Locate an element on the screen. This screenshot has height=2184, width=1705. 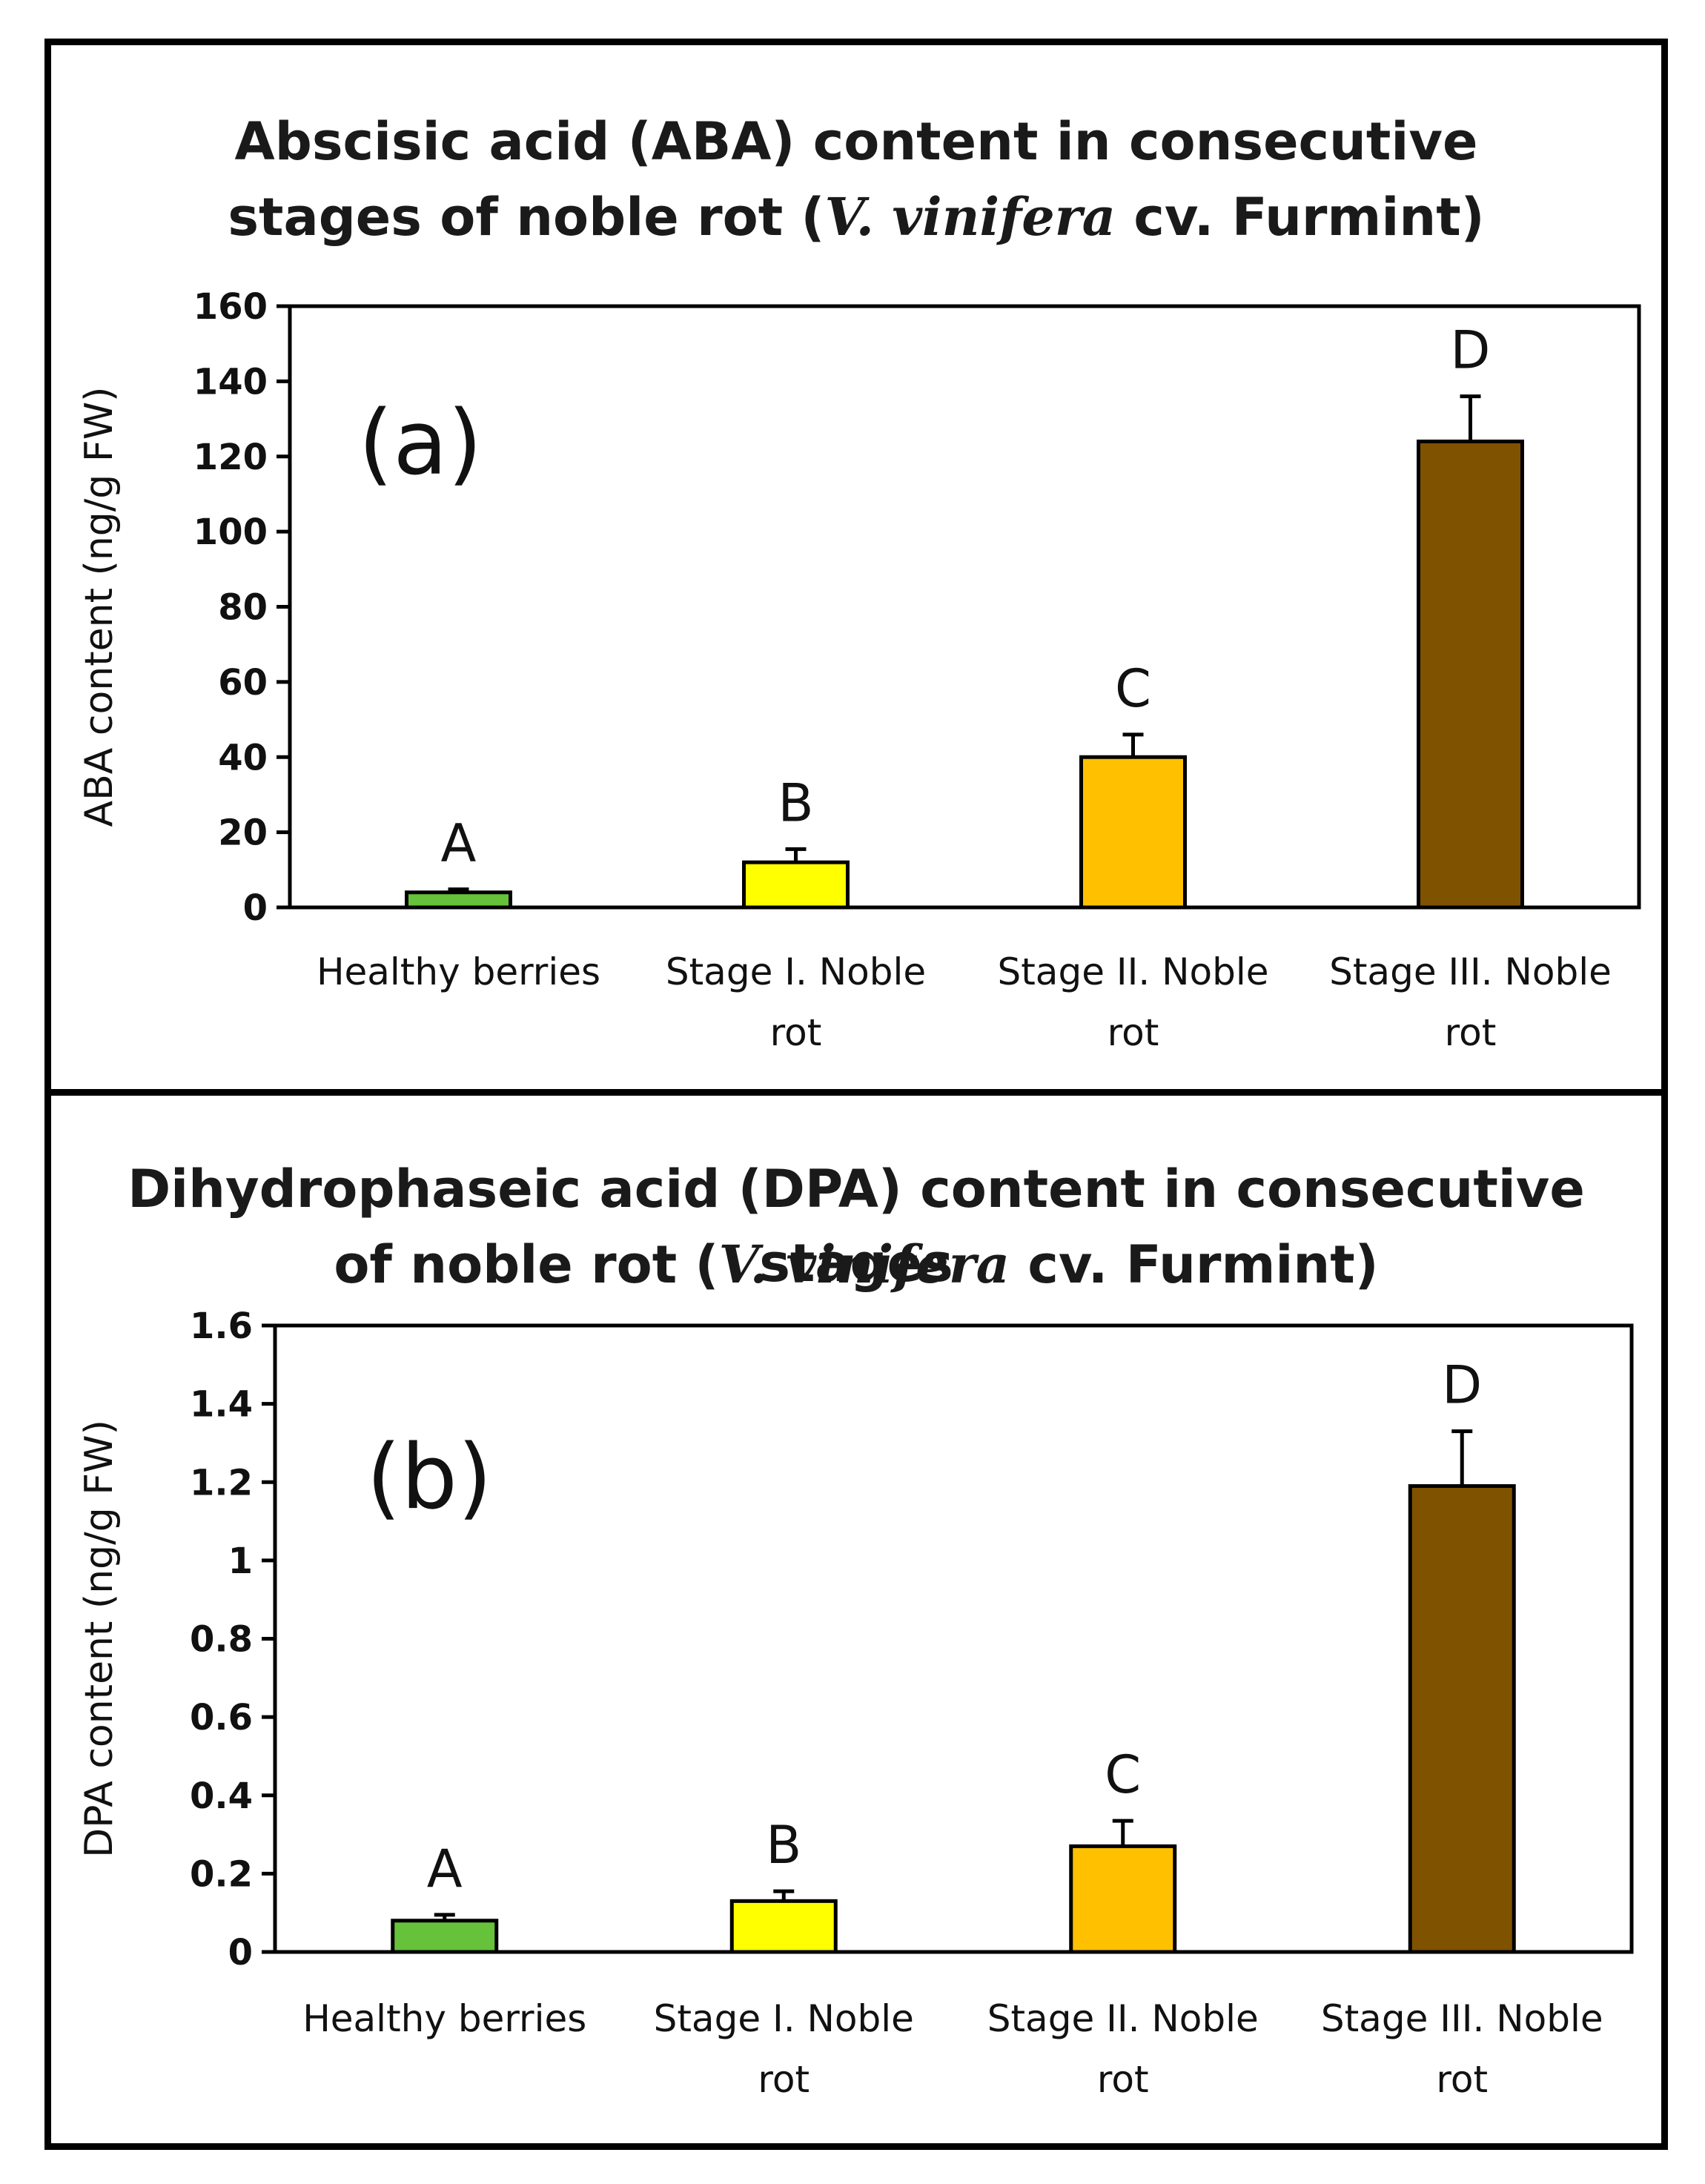
y-tick-label: 140 is located at coordinates (231, 382).